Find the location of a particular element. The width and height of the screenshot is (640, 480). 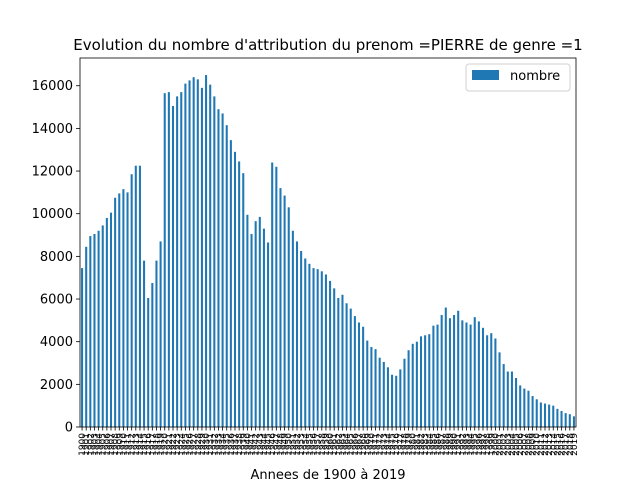

bar-2002 is located at coordinates (503, 395).